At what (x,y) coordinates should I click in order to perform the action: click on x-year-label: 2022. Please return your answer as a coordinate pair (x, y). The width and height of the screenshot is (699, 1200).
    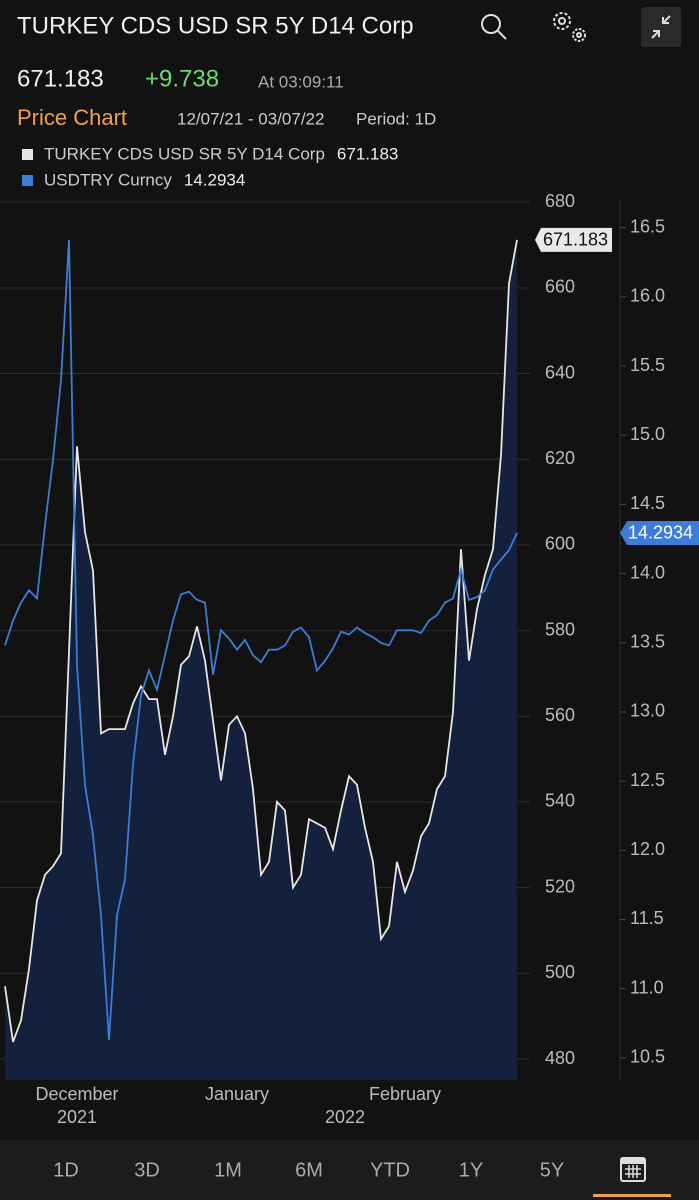
    Looking at the image, I should click on (345, 1117).